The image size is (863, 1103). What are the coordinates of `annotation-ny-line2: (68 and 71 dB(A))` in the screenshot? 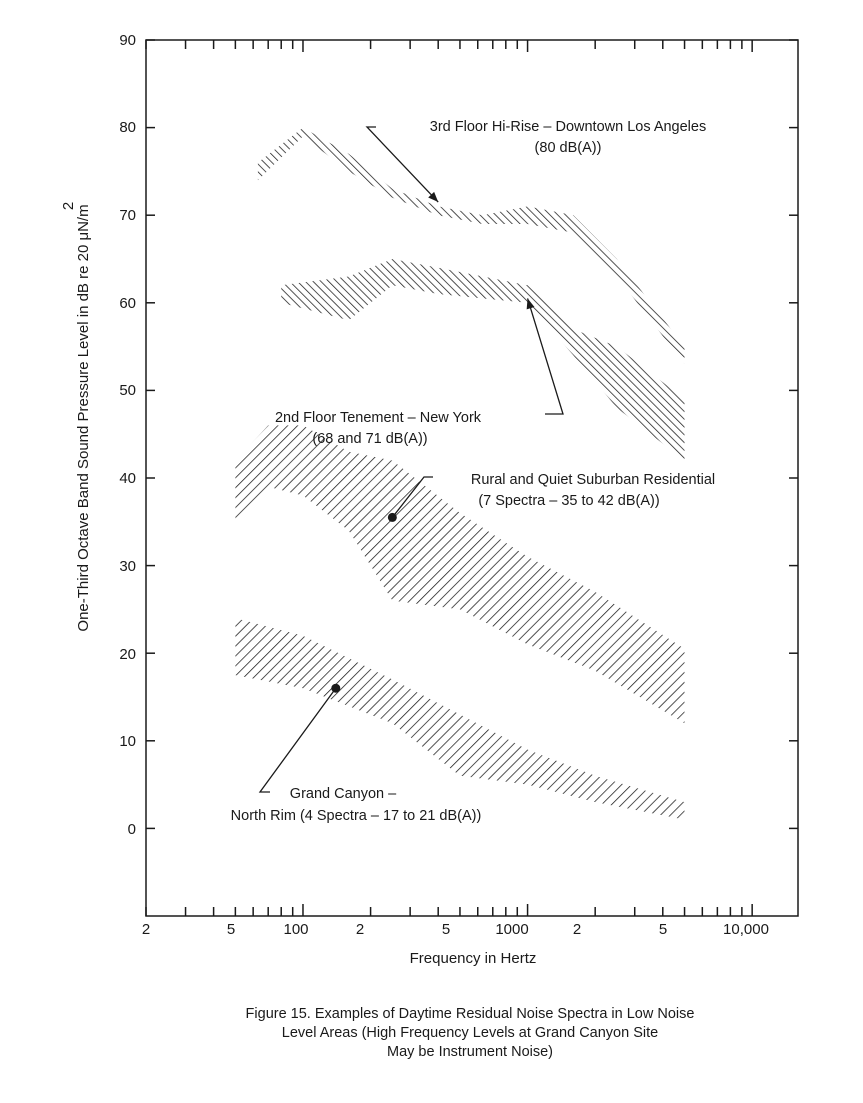 It's located at (369, 439).